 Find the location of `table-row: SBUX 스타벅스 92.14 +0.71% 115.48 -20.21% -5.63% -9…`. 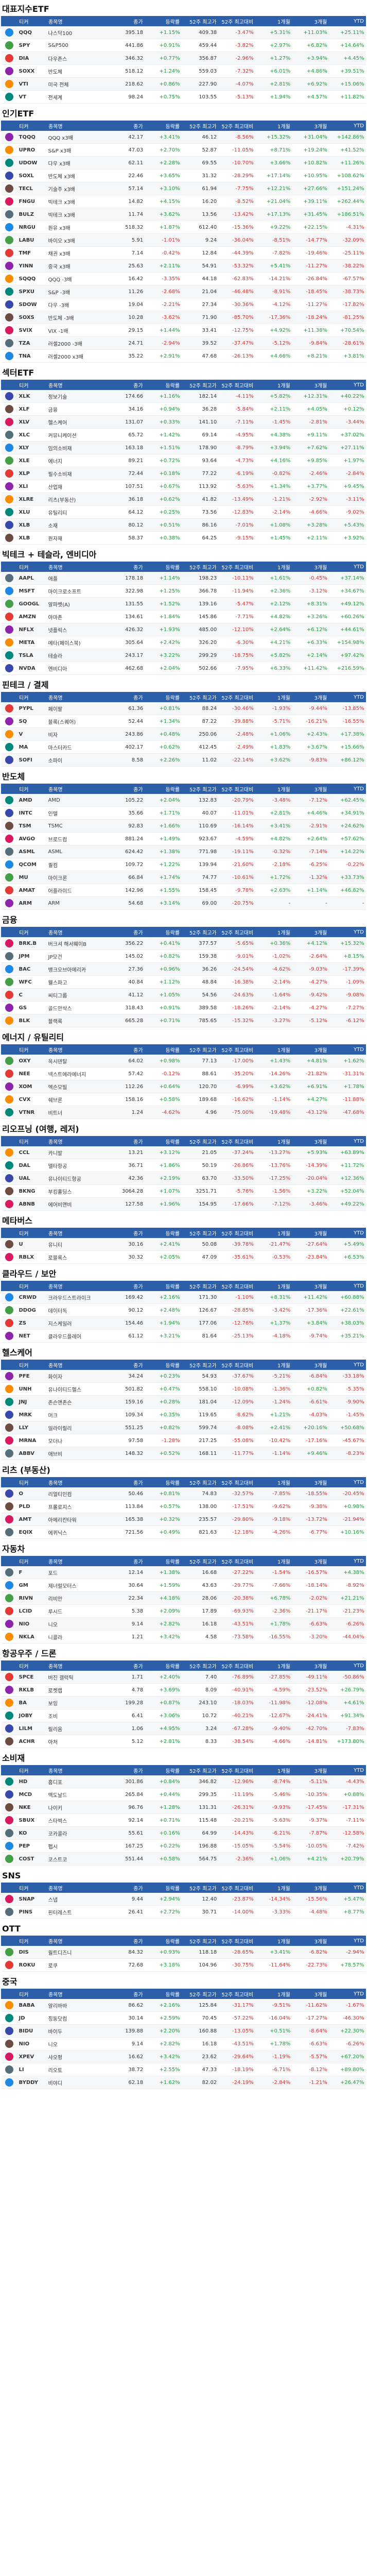

table-row: SBUX 스타벅스 92.14 +0.71% 115.48 -20.21% -5.63% -9… is located at coordinates (183, 1820).